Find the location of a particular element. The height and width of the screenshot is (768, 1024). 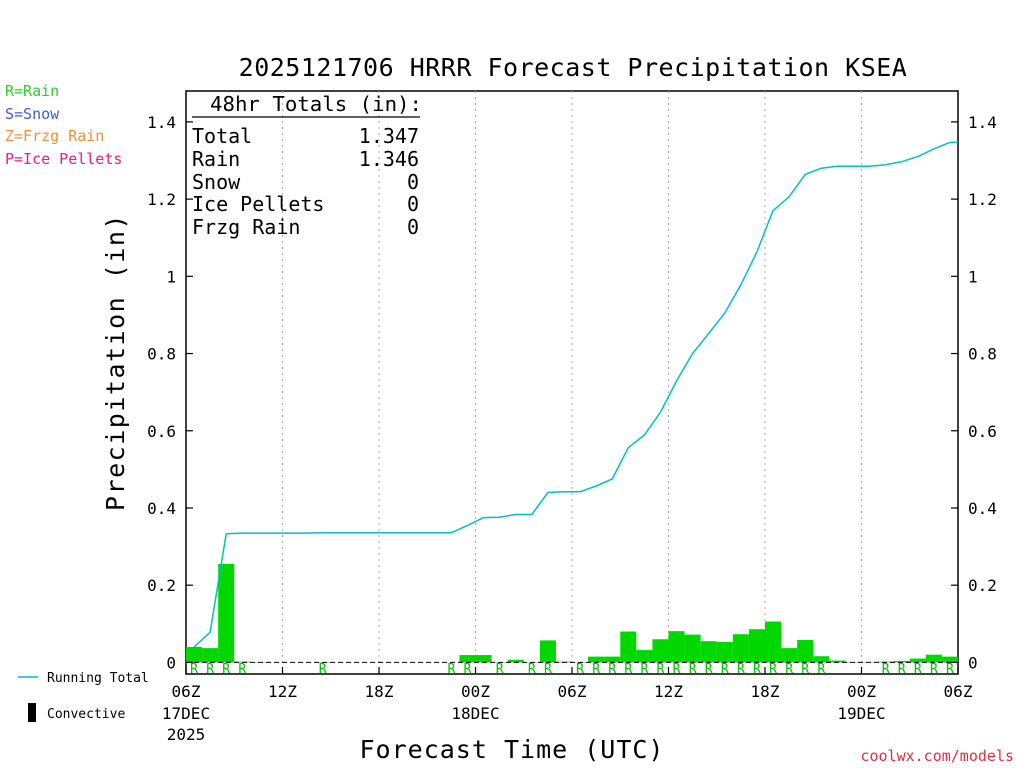

totals-label-ice-pellets: Ice Pellets is located at coordinates (258, 204).